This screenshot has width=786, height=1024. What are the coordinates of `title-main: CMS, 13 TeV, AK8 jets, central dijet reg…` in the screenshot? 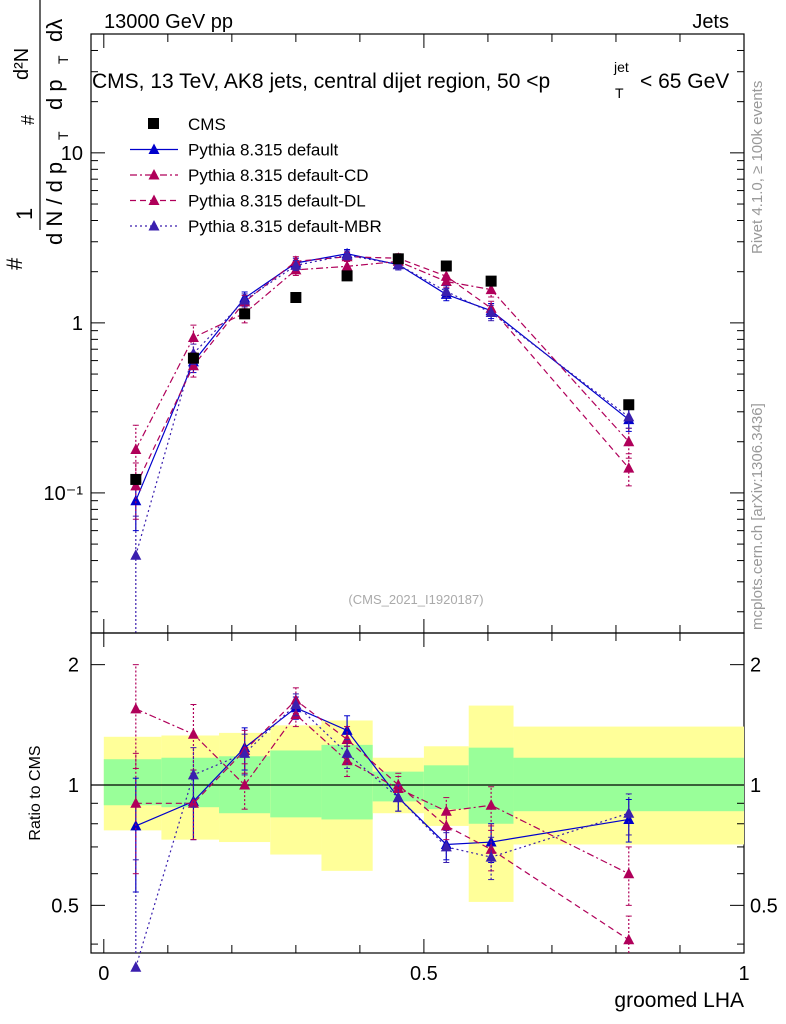 It's located at (321, 81).